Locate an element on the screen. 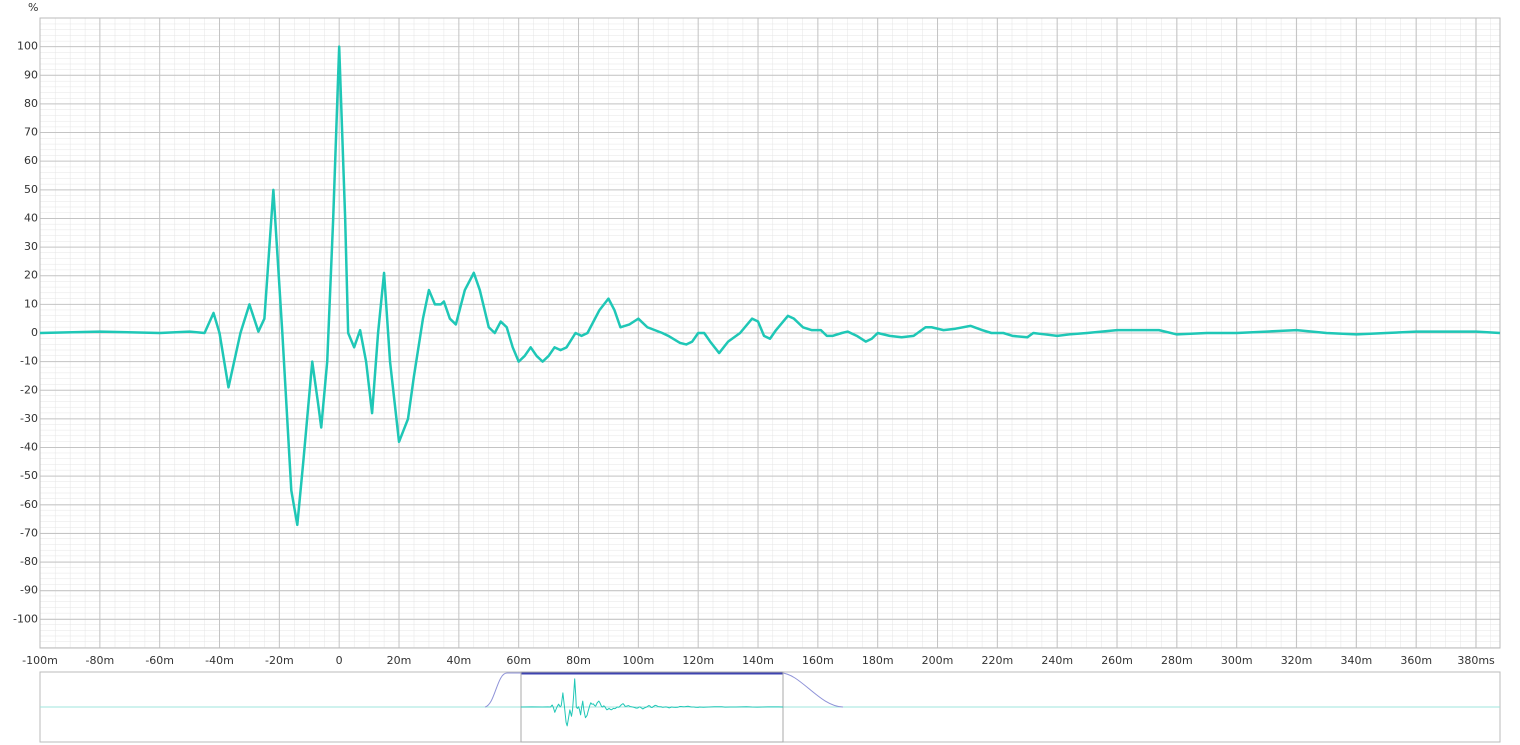 Image resolution: width=1520 pixels, height=745 pixels. x-tick-label: 140m is located at coordinates (758, 660).